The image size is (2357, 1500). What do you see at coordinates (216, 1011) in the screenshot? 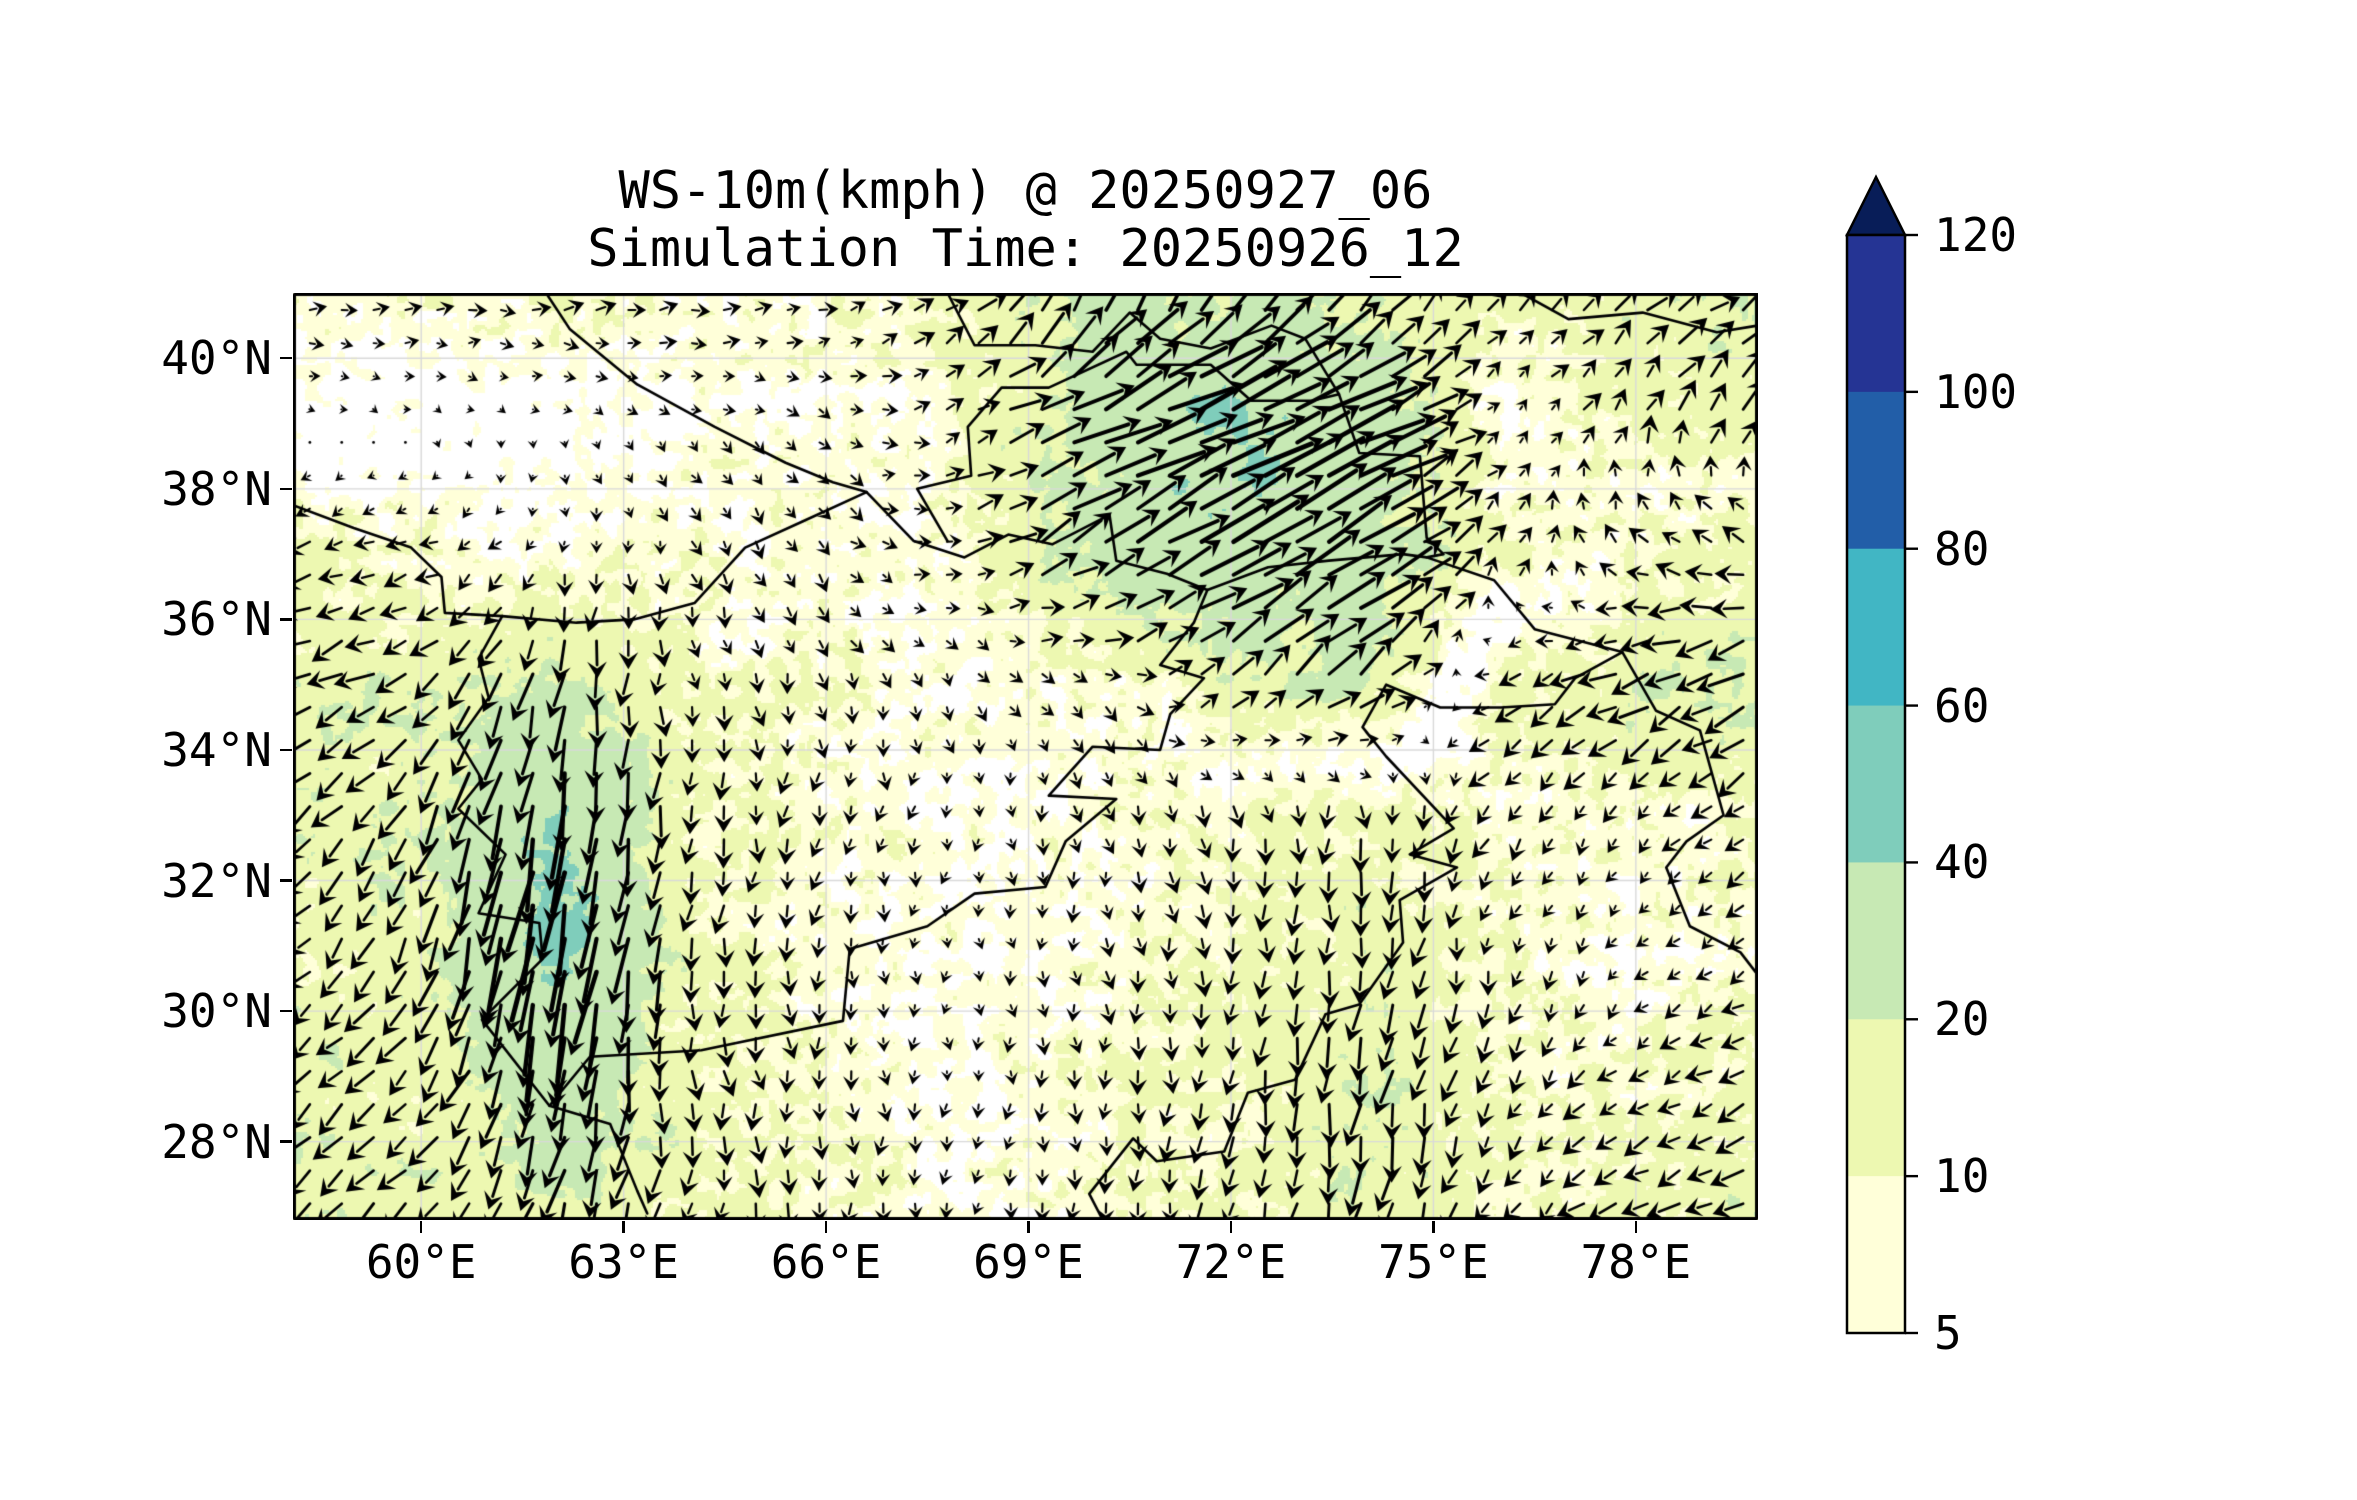
I see `y-tick-label: 30°N` at bounding box center [216, 1011].